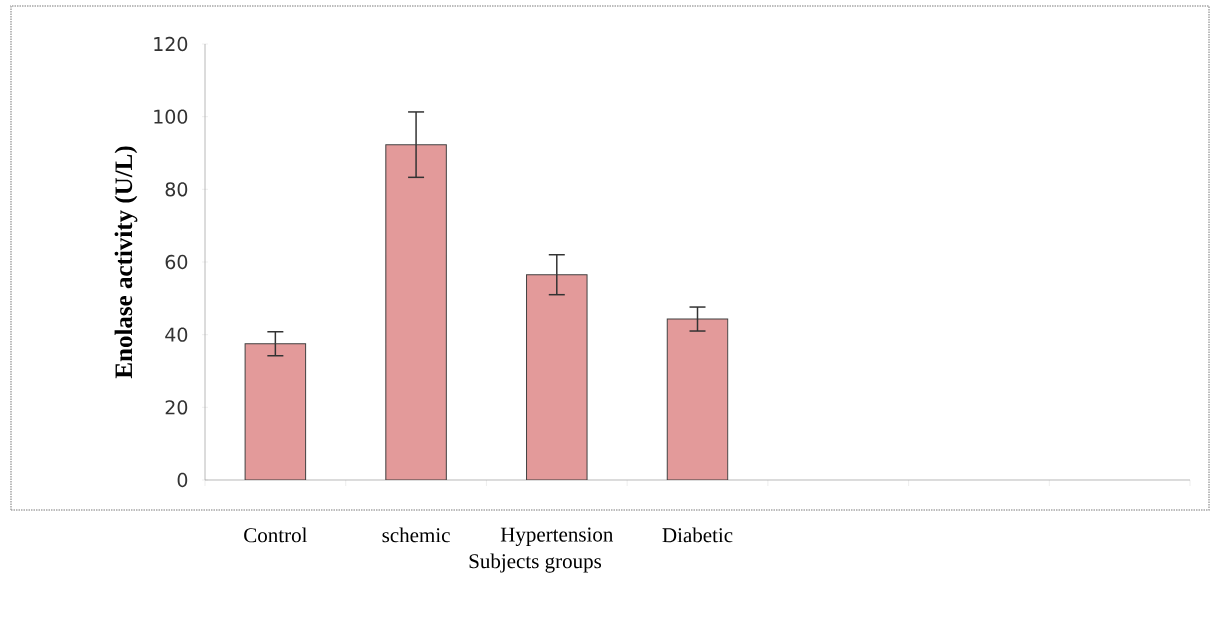 The height and width of the screenshot is (626, 1222). Describe the element at coordinates (171, 44) in the screenshot. I see `y-tick-label: 120` at that location.